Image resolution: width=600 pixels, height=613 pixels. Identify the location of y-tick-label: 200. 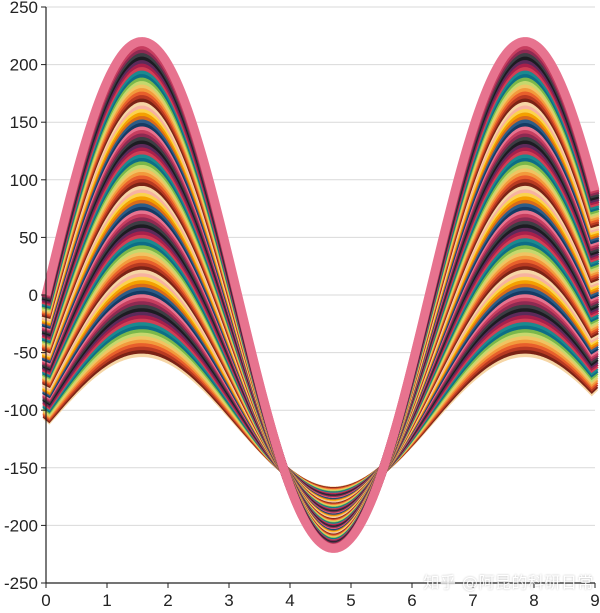
(24, 65).